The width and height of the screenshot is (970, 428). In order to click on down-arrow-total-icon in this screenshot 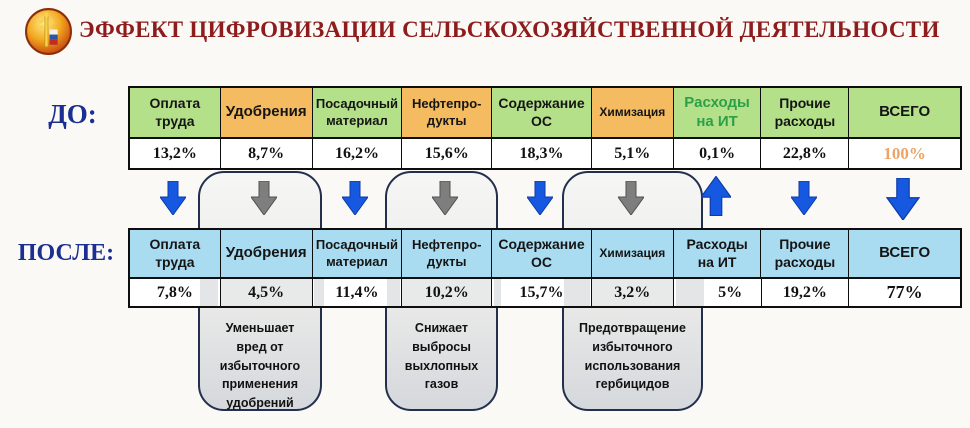, I will do `click(903, 199)`.